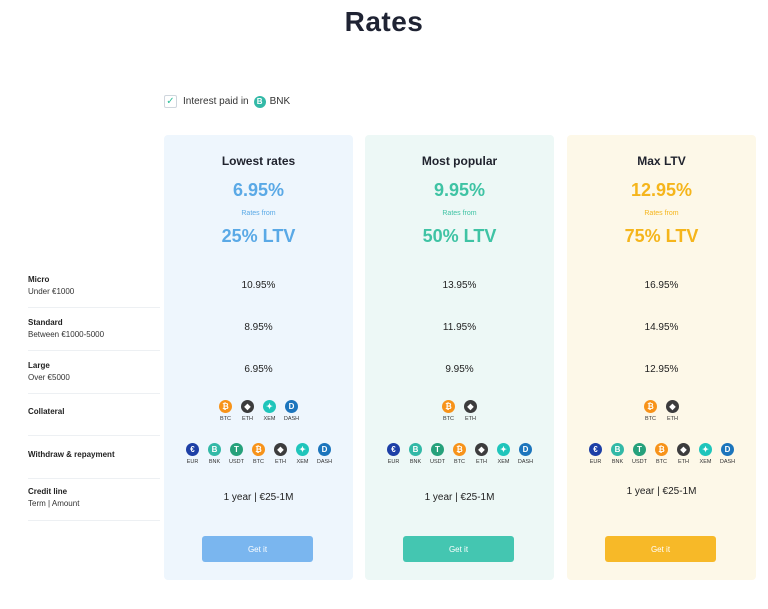  Describe the element at coordinates (661, 236) in the screenshot. I see `plan-ltv: 75% LTV` at that location.